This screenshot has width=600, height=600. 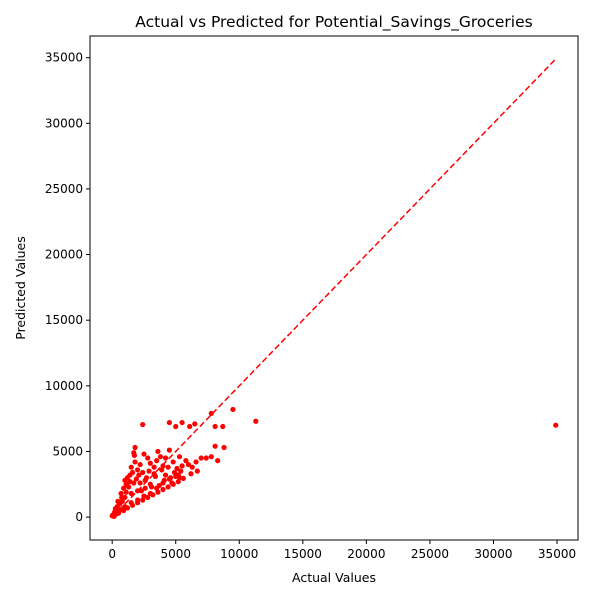 What do you see at coordinates (64, 255) in the screenshot?
I see `y-tick-label: 20000` at bounding box center [64, 255].